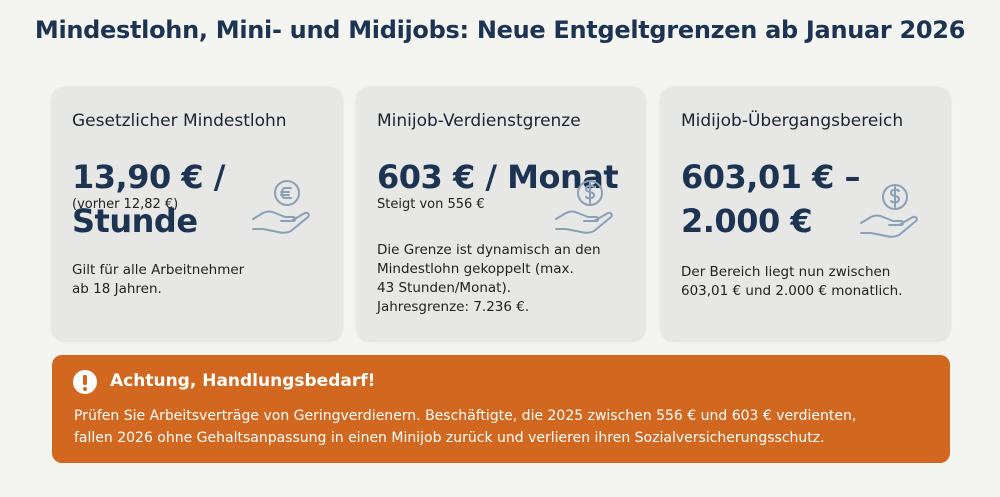 This screenshot has height=497, width=1000. Describe the element at coordinates (431, 204) in the screenshot. I see `card-subtitle: Steigt von 556 €` at that location.